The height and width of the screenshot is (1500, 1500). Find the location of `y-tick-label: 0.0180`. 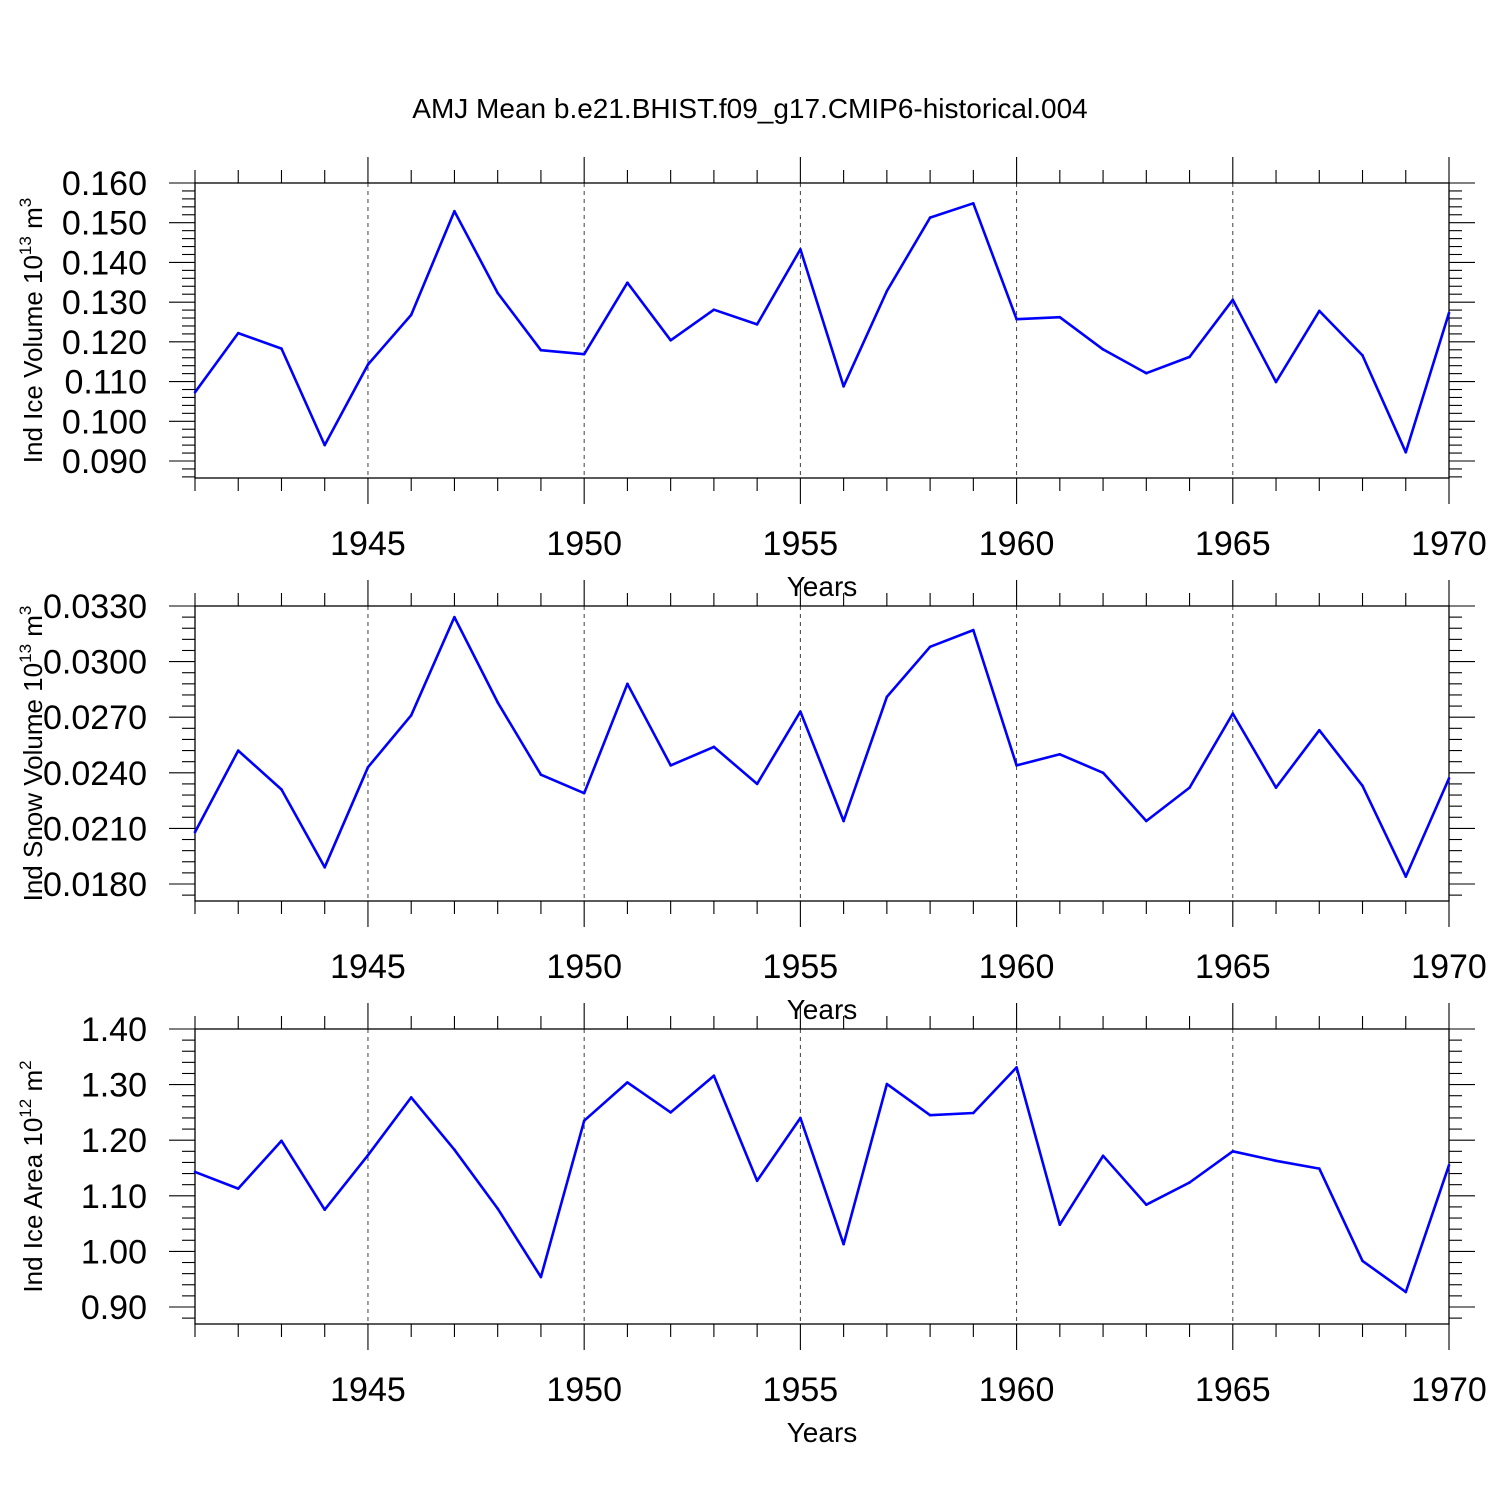

y-tick-label: 0.0180 is located at coordinates (95, 885).